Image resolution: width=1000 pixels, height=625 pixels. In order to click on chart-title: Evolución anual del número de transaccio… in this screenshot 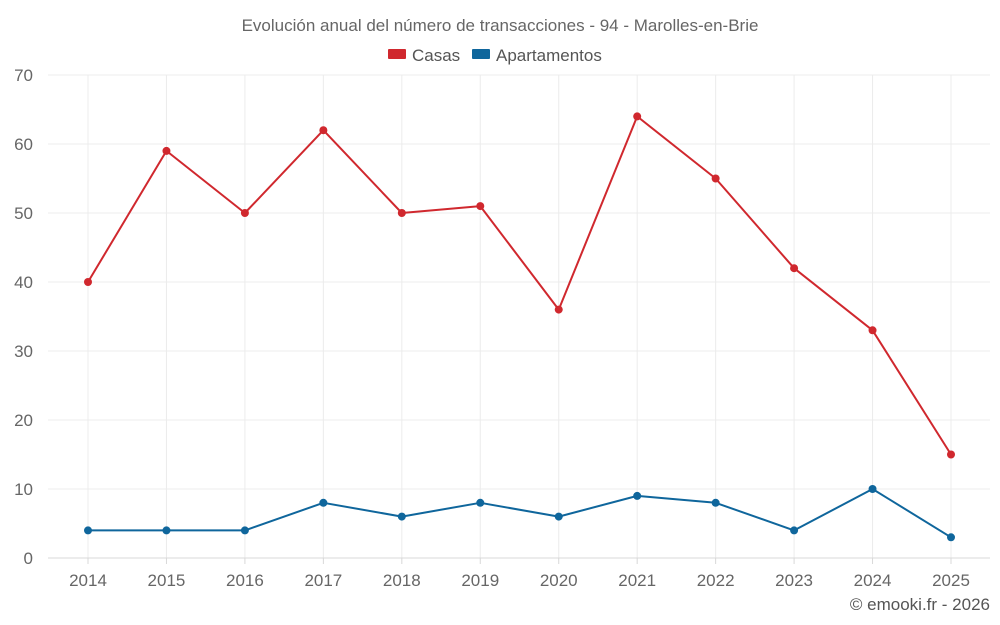, I will do `click(500, 25)`.